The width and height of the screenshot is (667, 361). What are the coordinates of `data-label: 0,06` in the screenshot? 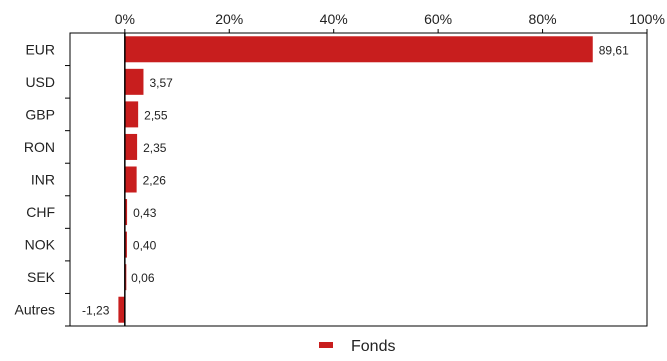 It's located at (143, 278).